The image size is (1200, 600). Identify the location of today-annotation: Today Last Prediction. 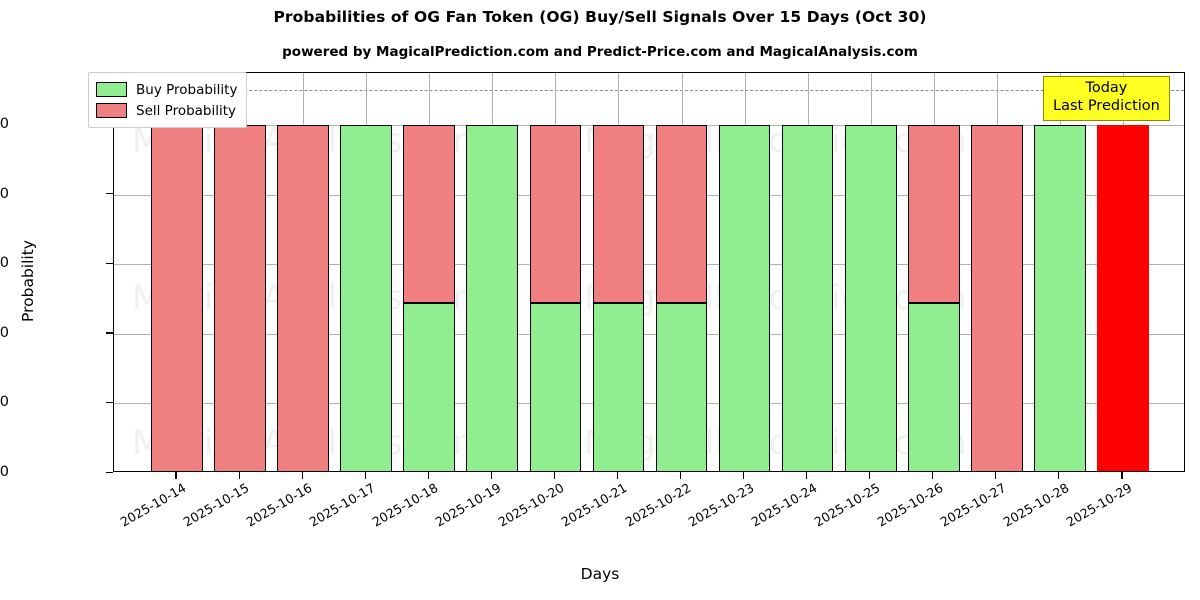
(1106, 99).